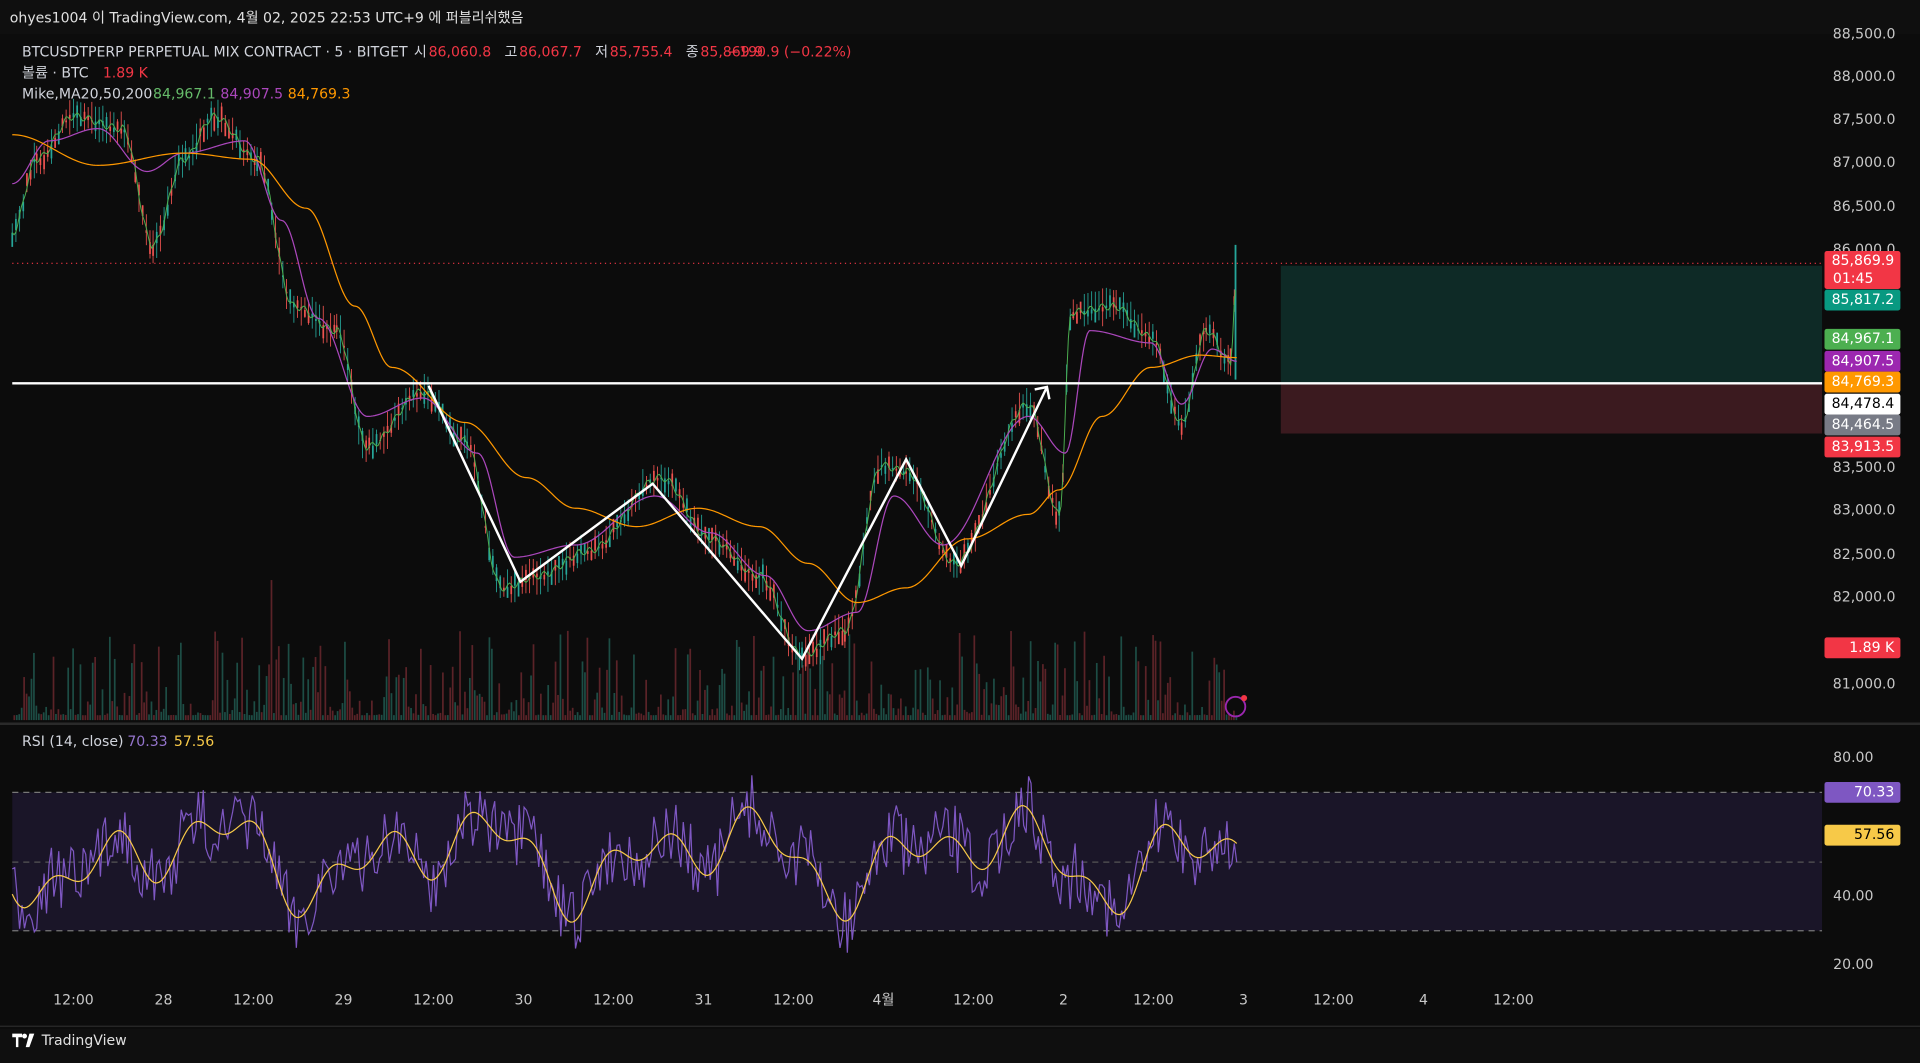  I want to click on ma-value: 84,967.1, so click(184, 94).